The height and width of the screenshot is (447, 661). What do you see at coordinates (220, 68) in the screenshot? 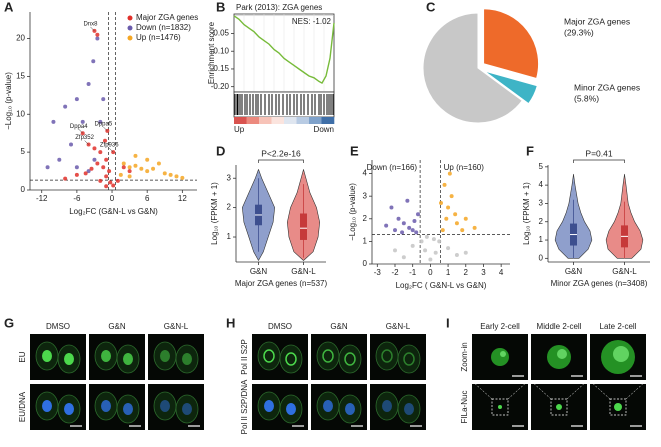
I see `y-tick-label: -0.15` at bounding box center [220, 68].